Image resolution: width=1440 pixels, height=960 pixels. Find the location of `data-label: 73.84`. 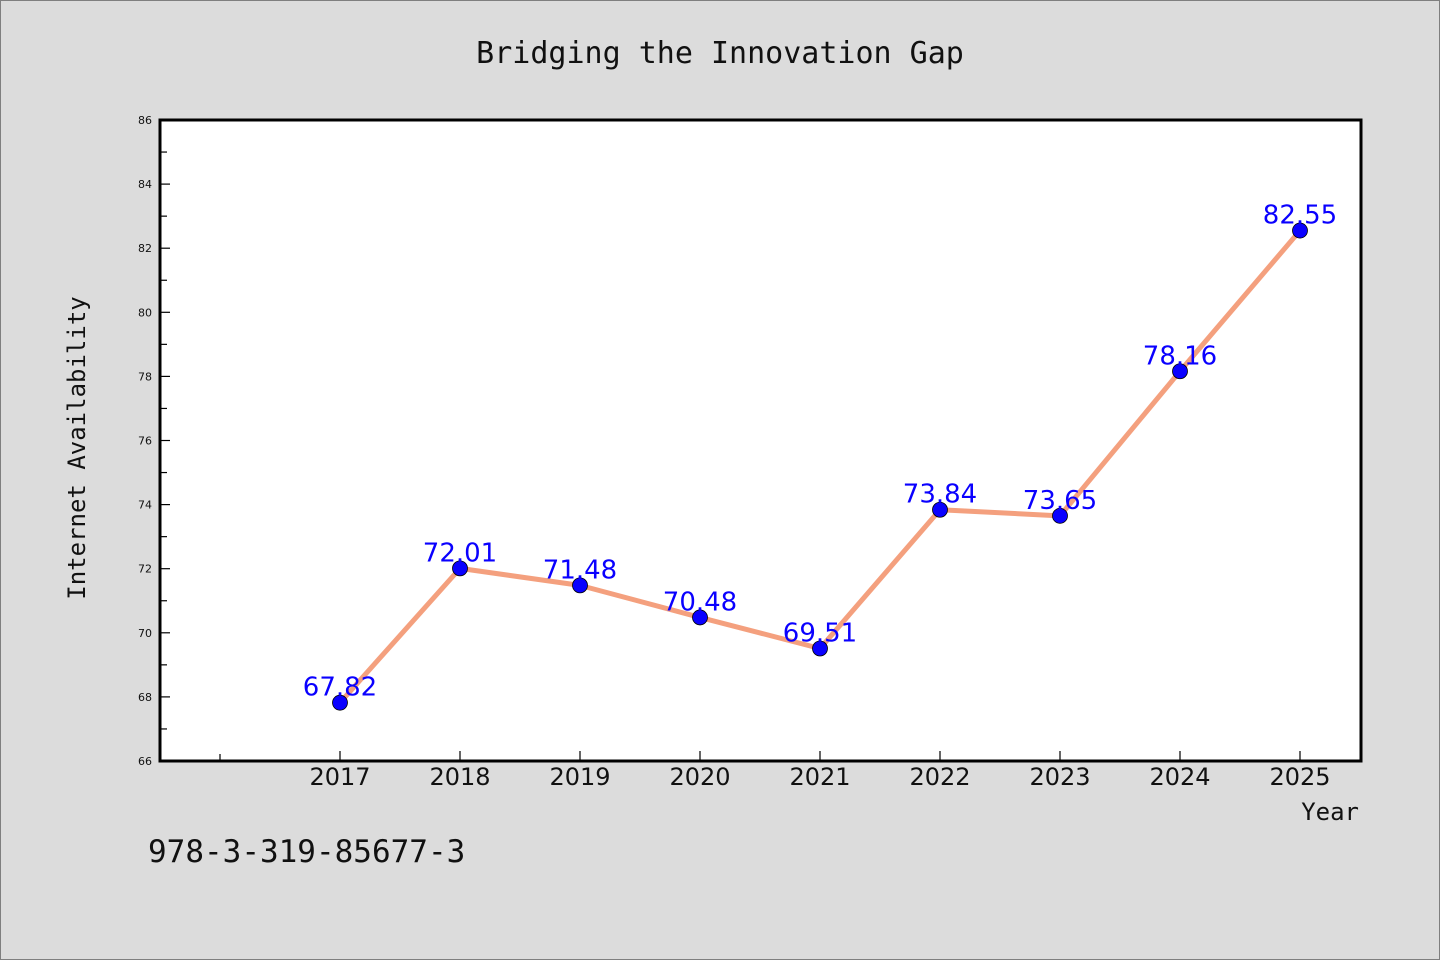

data-label: 73.84 is located at coordinates (940, 495).